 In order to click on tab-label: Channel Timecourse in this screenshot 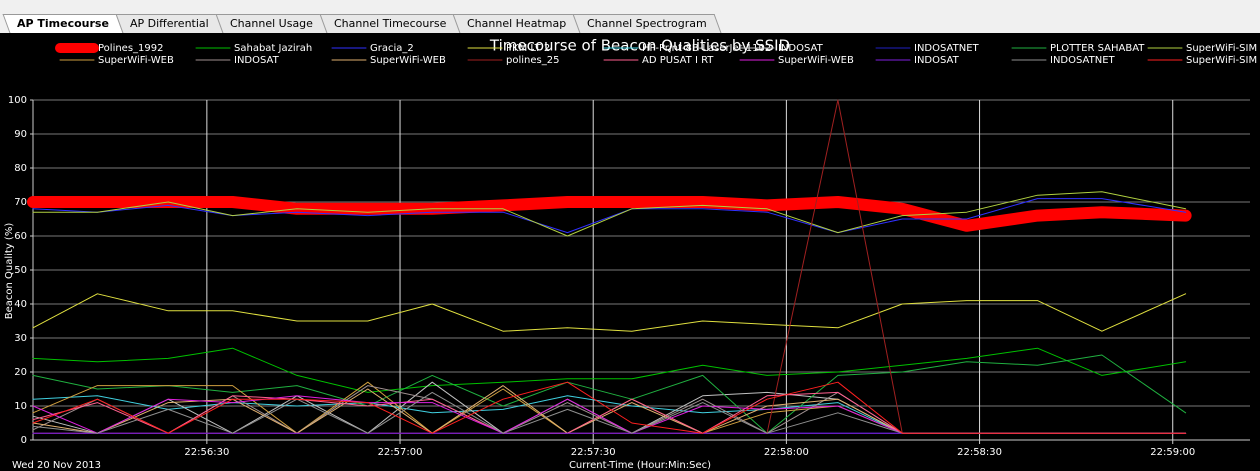, I will do `click(389, 23)`.